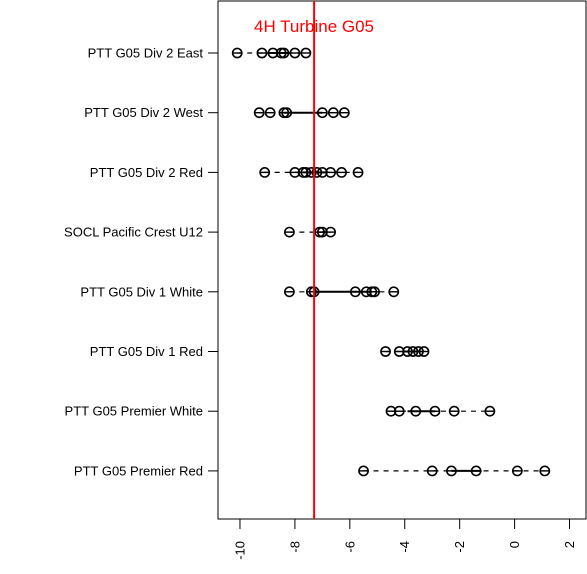 Image resolution: width=587 pixels, height=574 pixels. I want to click on category-label: PTT G05 Div 2 Red, so click(146, 172).